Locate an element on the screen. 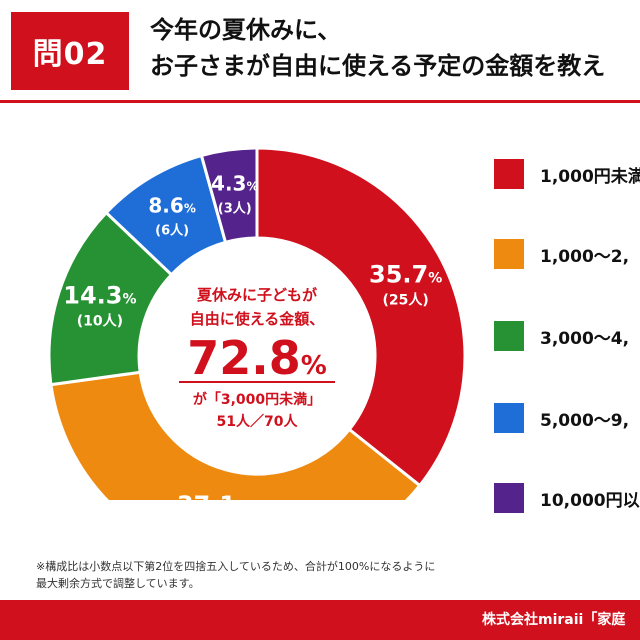 Image resolution: width=640 pixels, height=640 pixels. question-number-badge: 問02 is located at coordinates (70, 51).